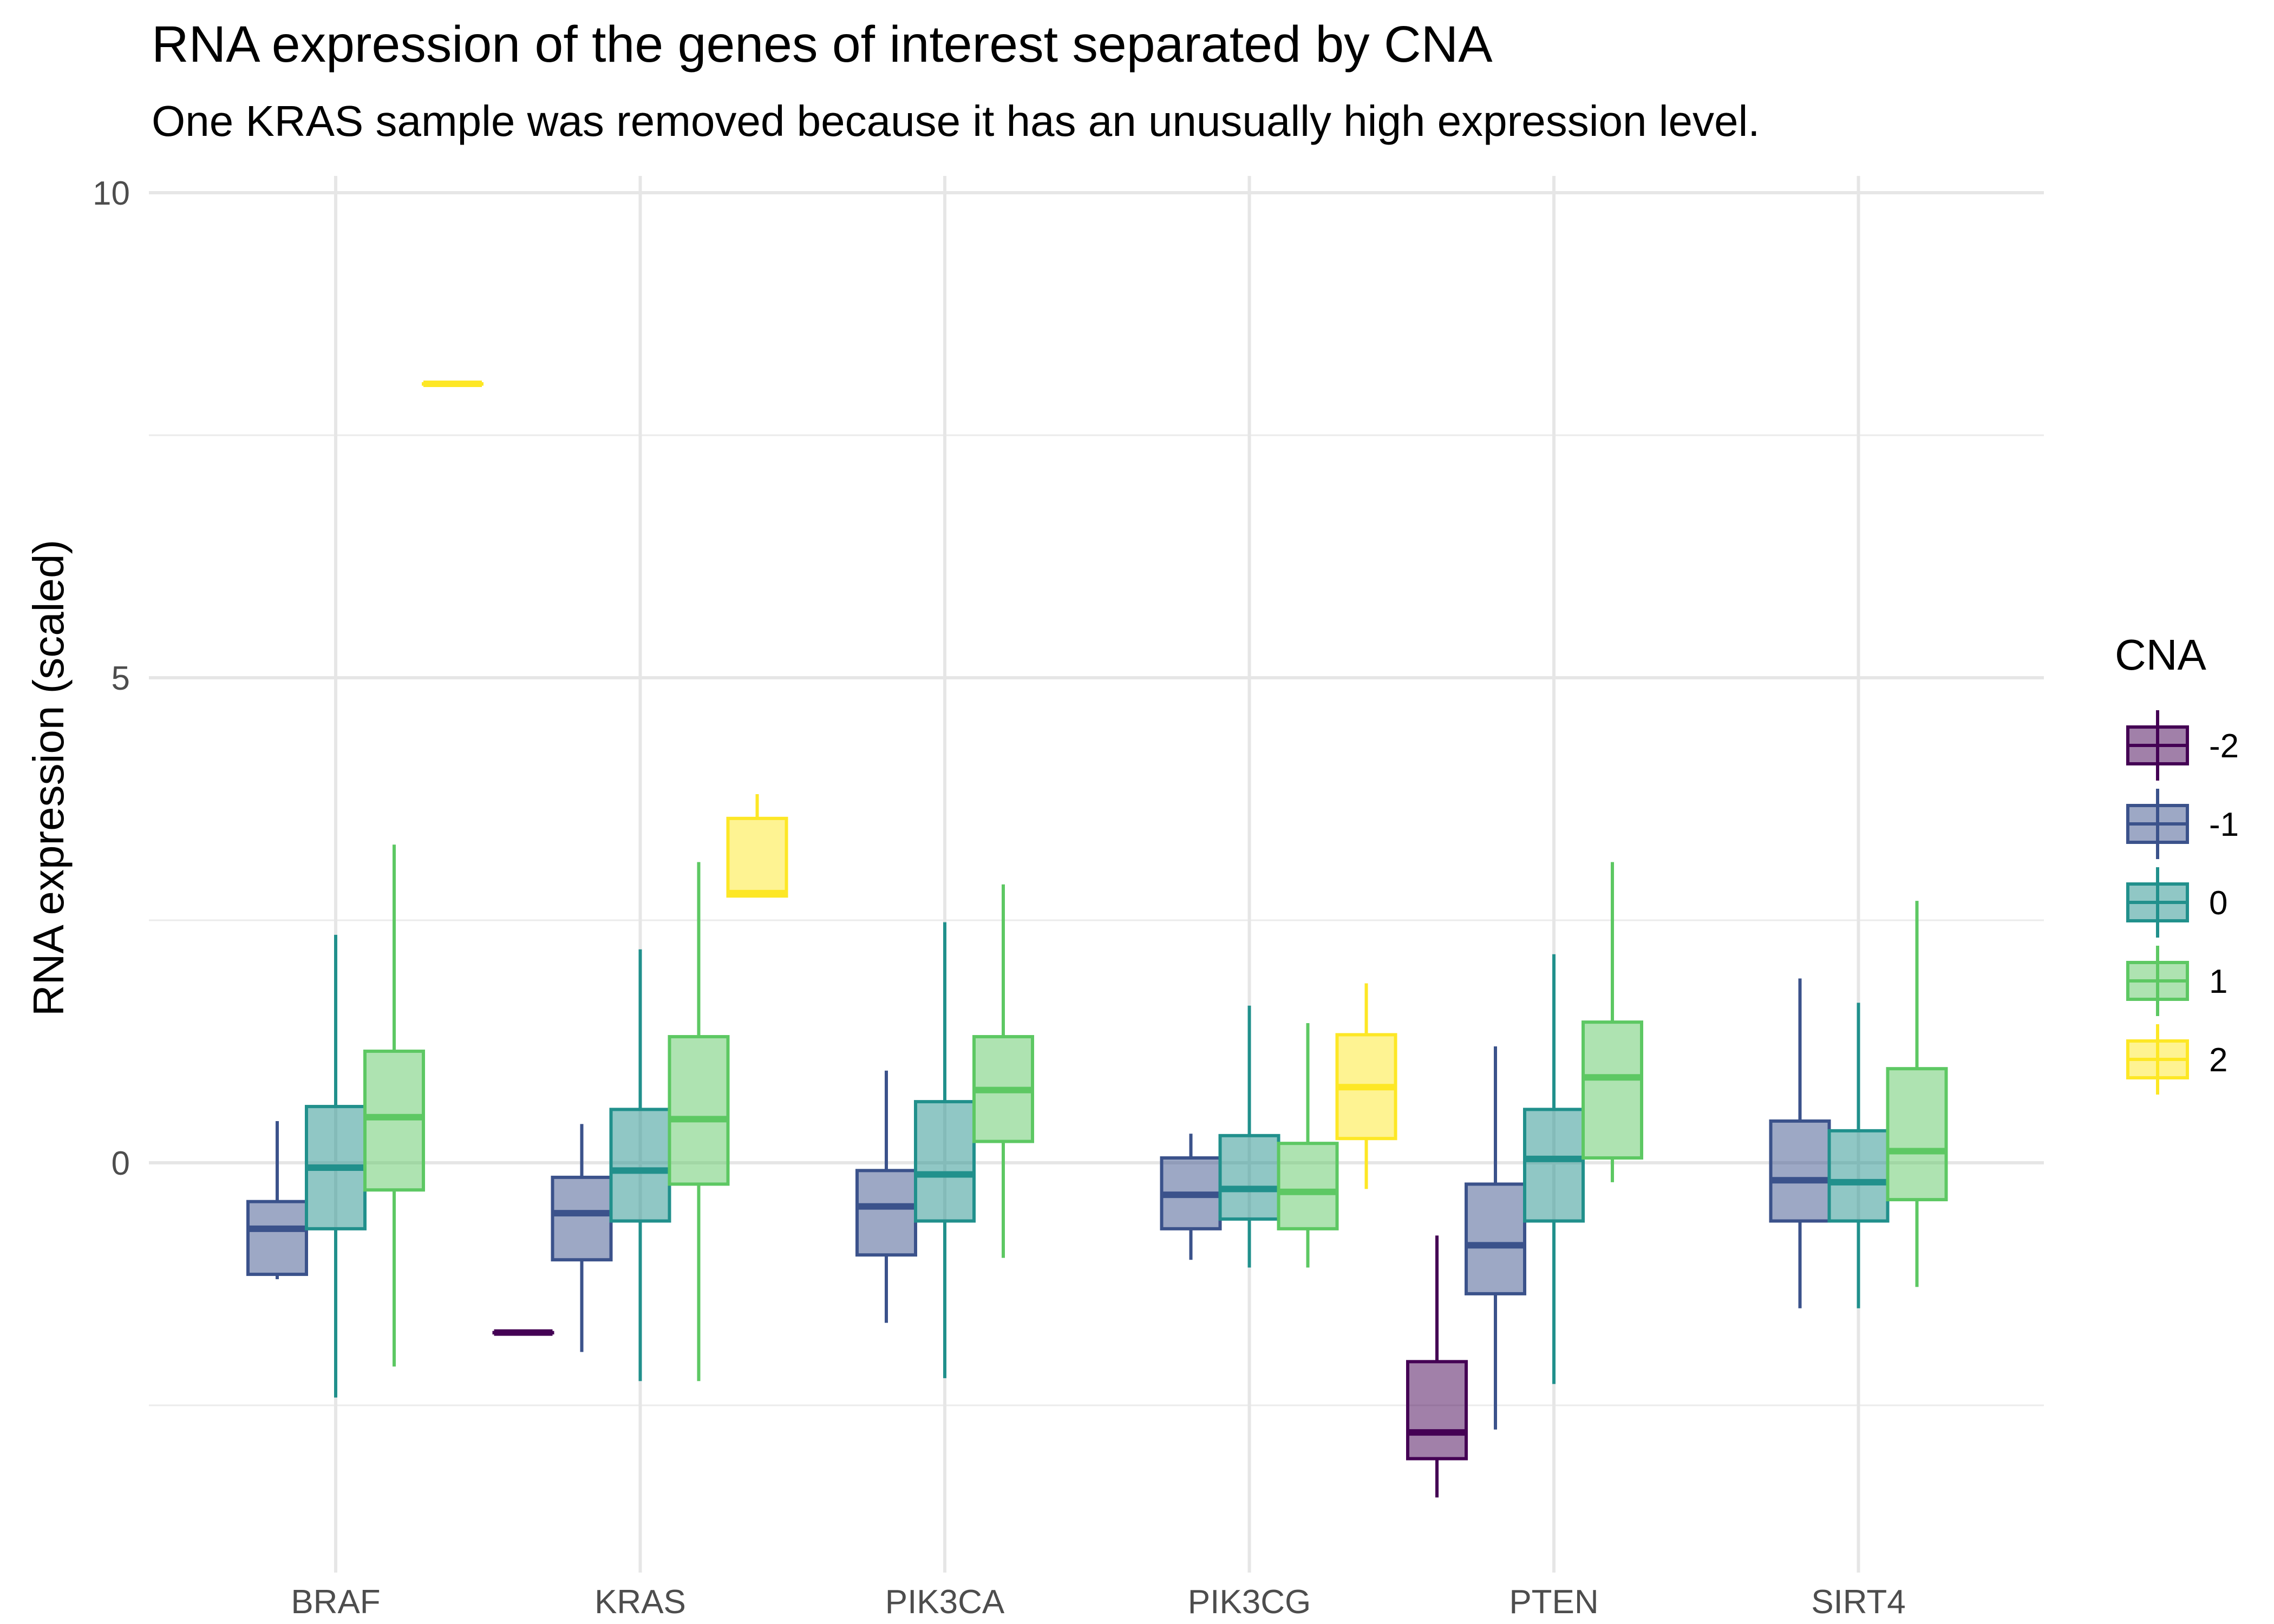  What do you see at coordinates (1250, 1602) in the screenshot?
I see `x-tick-label: PIK3CG` at bounding box center [1250, 1602].